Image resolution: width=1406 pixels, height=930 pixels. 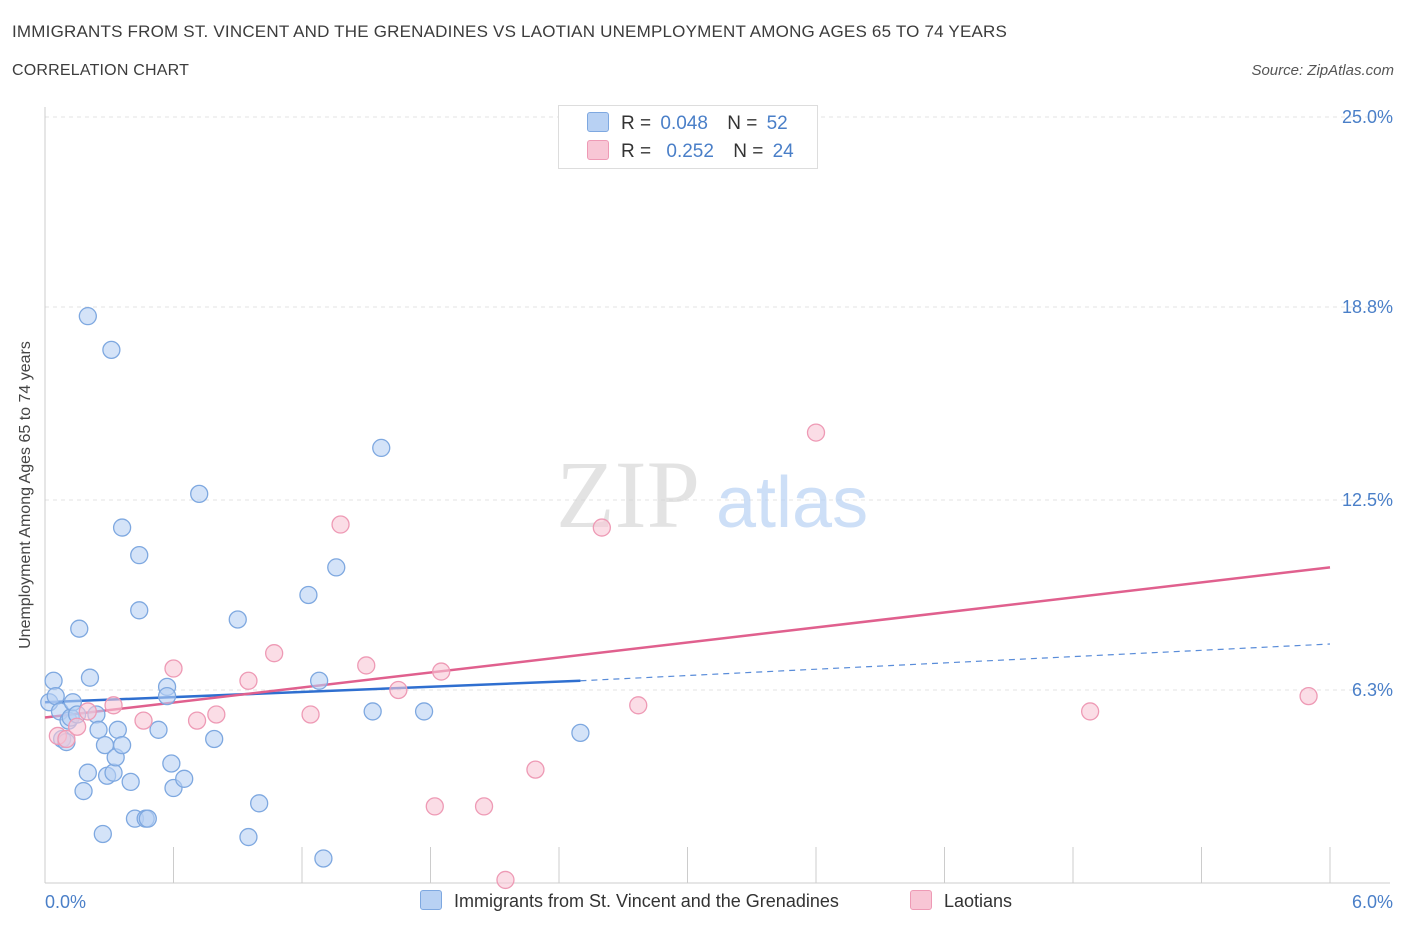 I want to click on legend-r-value: 0.048, so click(x=684, y=123).